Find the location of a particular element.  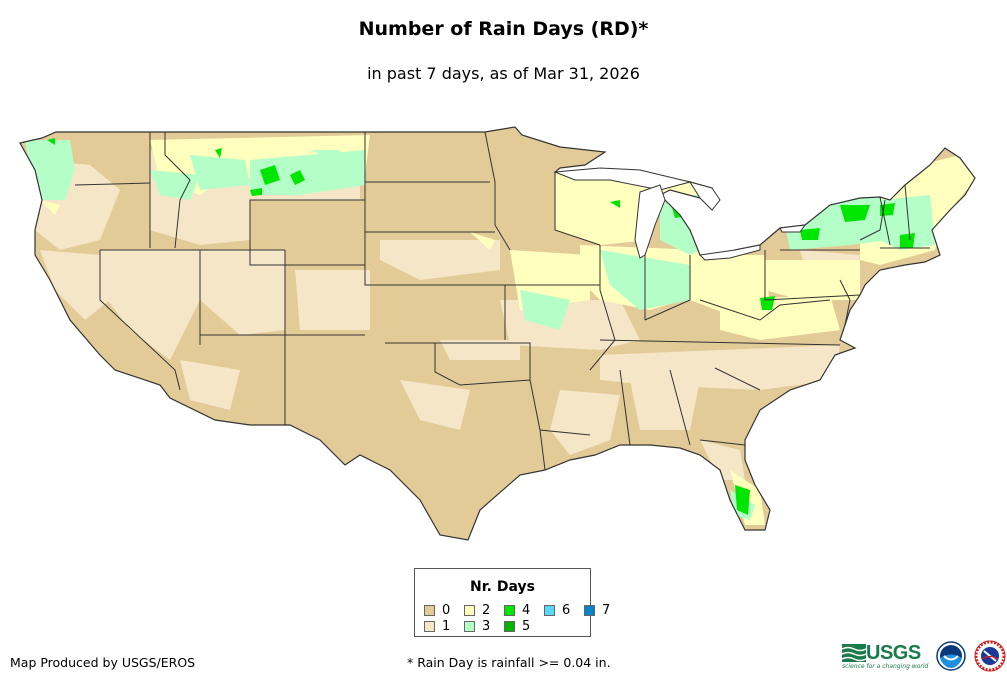

legend-item-0: 0 is located at coordinates (444, 610).